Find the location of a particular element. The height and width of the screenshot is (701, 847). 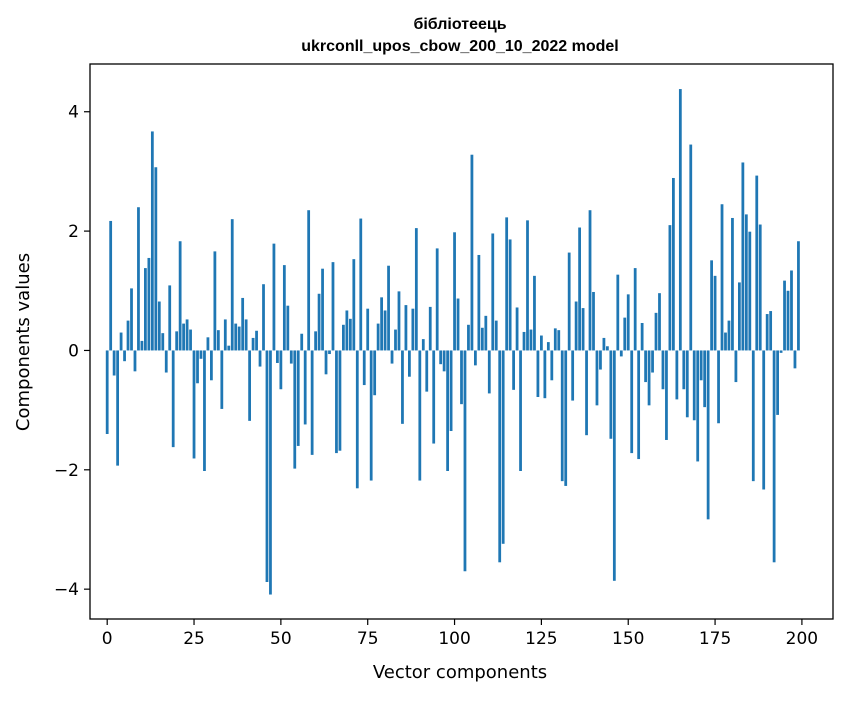

x-axis-label: Vector components is located at coordinates (460, 672).